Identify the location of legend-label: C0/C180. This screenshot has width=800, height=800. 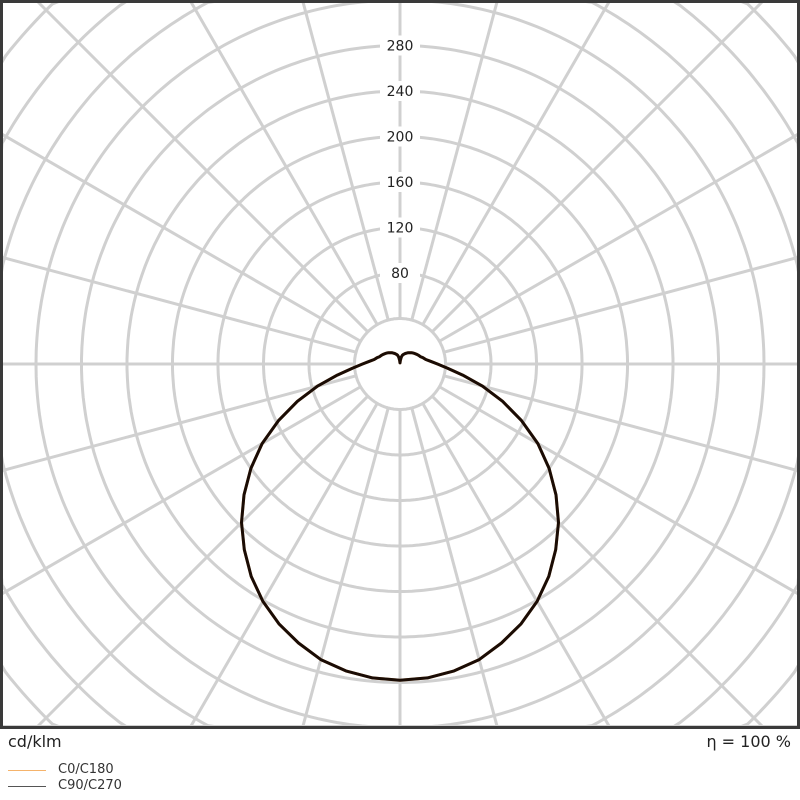
(86, 769).